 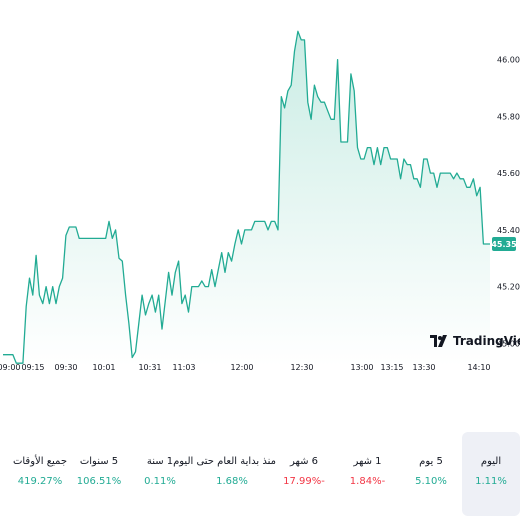 What do you see at coordinates (149, 367) in the screenshot?
I see `x-tick-label: 10:31` at bounding box center [149, 367].